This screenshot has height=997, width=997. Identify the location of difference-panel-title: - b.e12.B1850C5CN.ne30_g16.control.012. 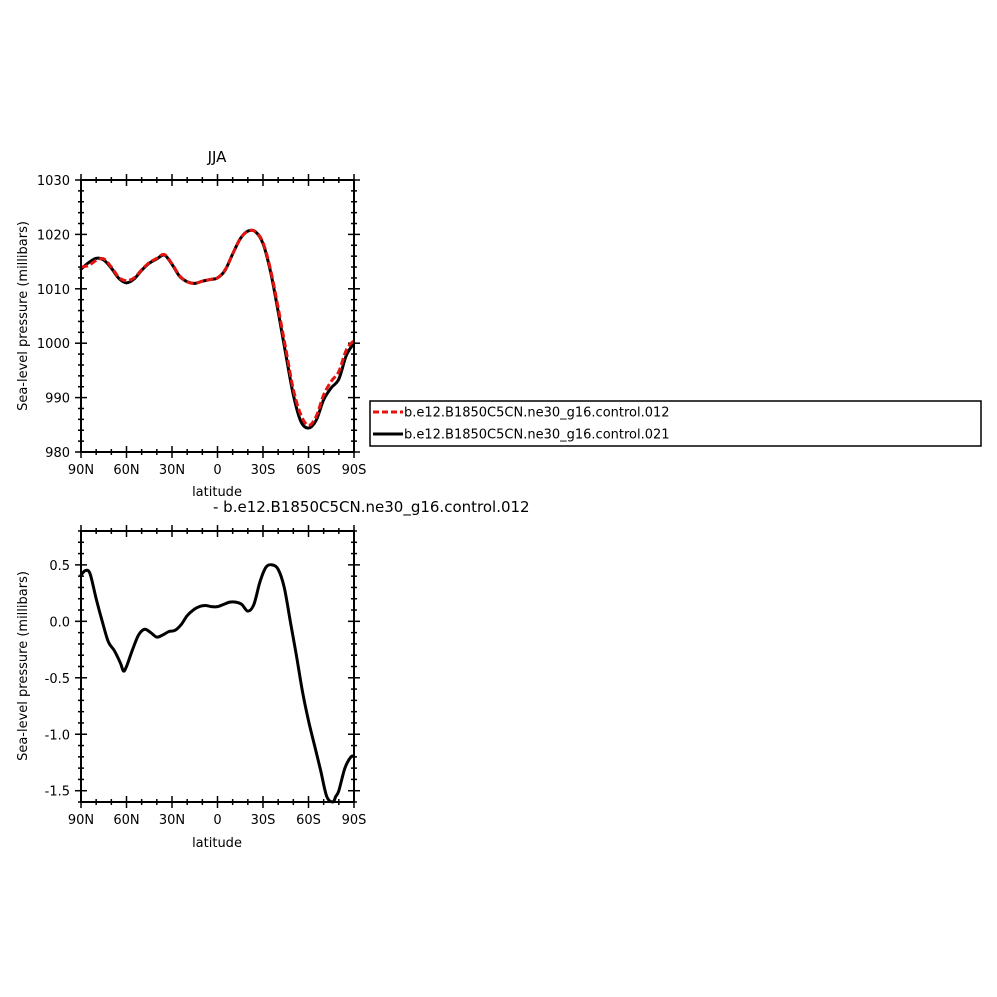
(371, 507).